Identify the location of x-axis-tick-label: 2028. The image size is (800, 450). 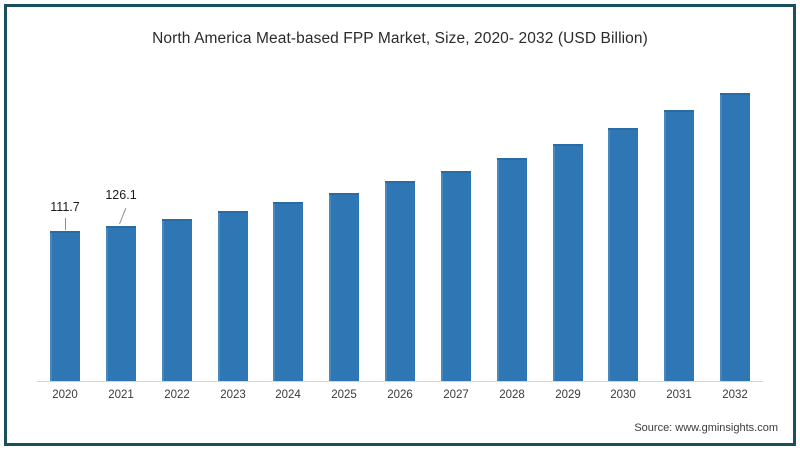
(512, 395).